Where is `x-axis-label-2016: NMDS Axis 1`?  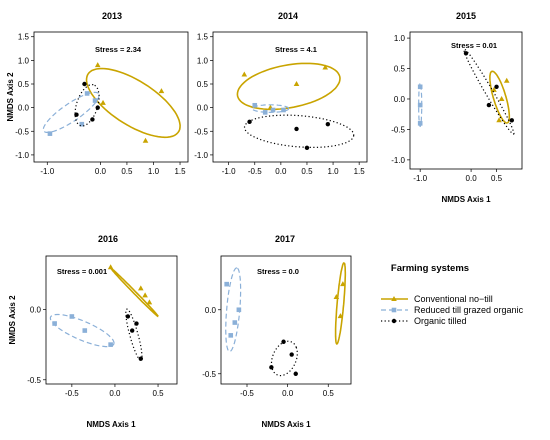 x-axis-label-2016: NMDS Axis 1 is located at coordinates (111, 424).